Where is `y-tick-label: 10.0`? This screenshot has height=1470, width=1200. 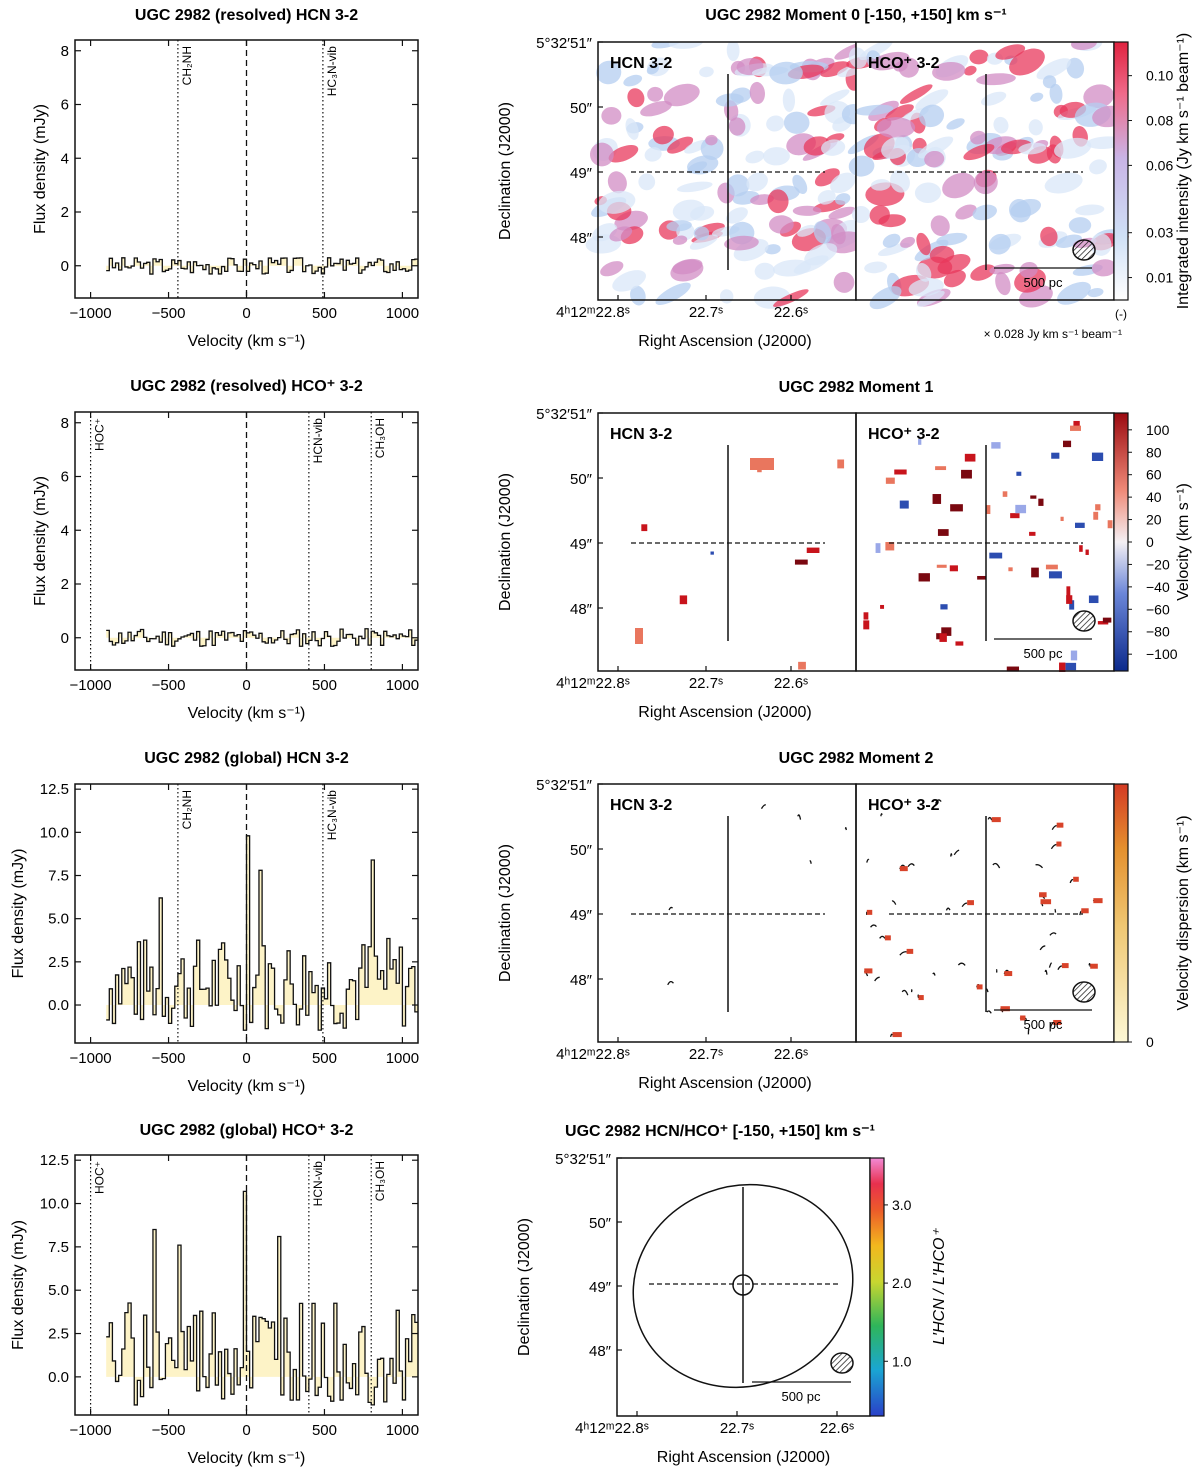
y-tick-label: 10.0 is located at coordinates (54, 832).